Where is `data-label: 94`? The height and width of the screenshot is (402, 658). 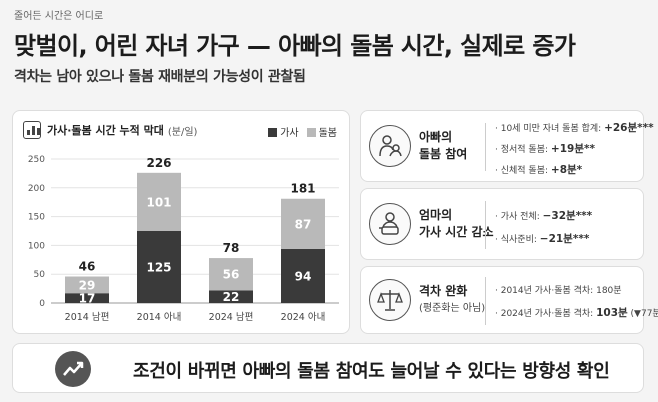 data-label: 94 is located at coordinates (303, 276).